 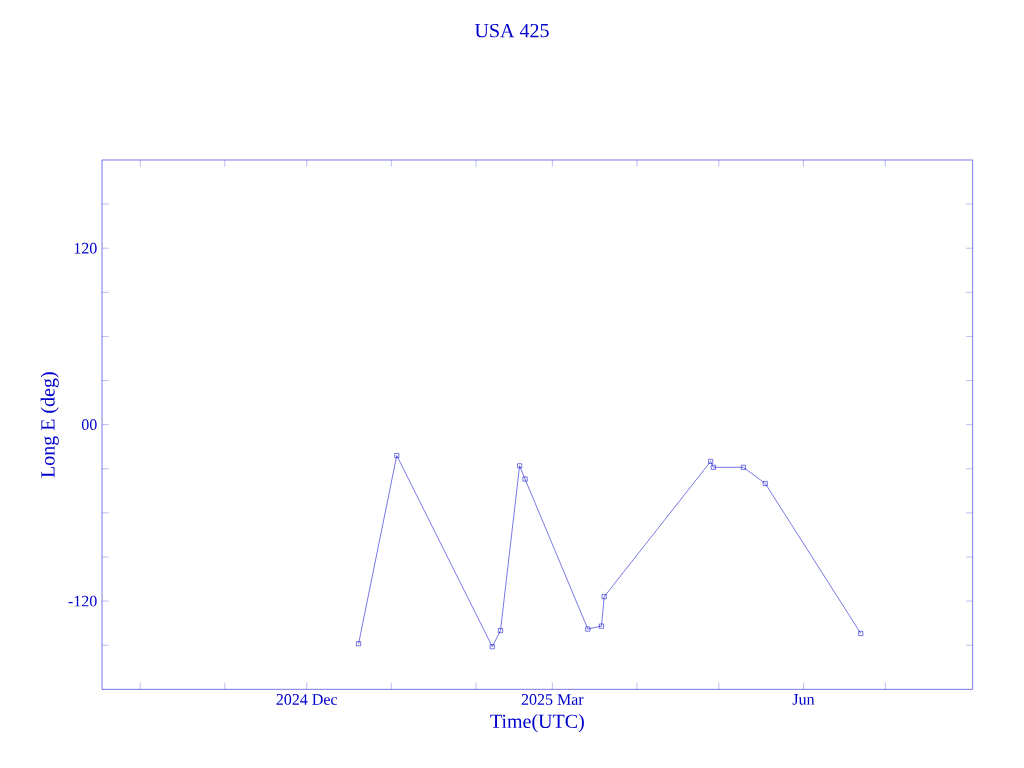 What do you see at coordinates (552, 699) in the screenshot?
I see `x-tick-label: 2025 Mar` at bounding box center [552, 699].